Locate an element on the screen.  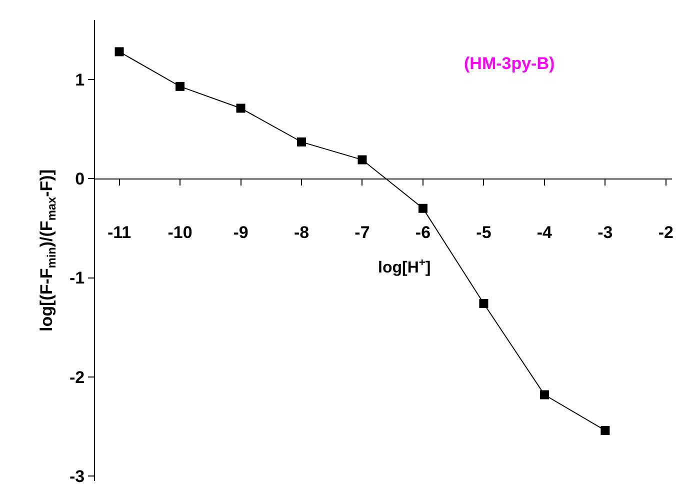
y-tick-label: -3 is located at coordinates (77, 476).